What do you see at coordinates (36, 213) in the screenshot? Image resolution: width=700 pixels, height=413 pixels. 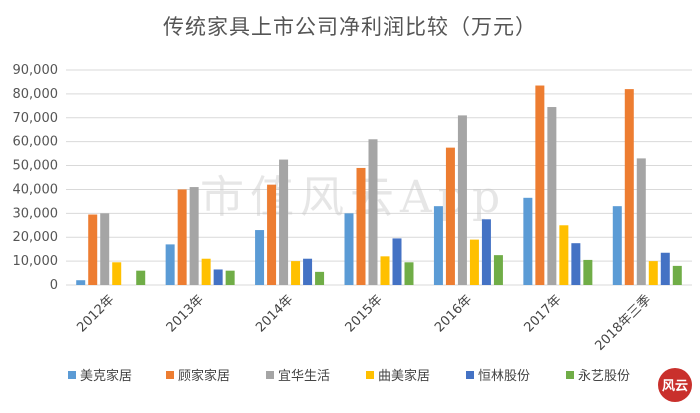 I see `y-tick-label: 30,000` at bounding box center [36, 213].